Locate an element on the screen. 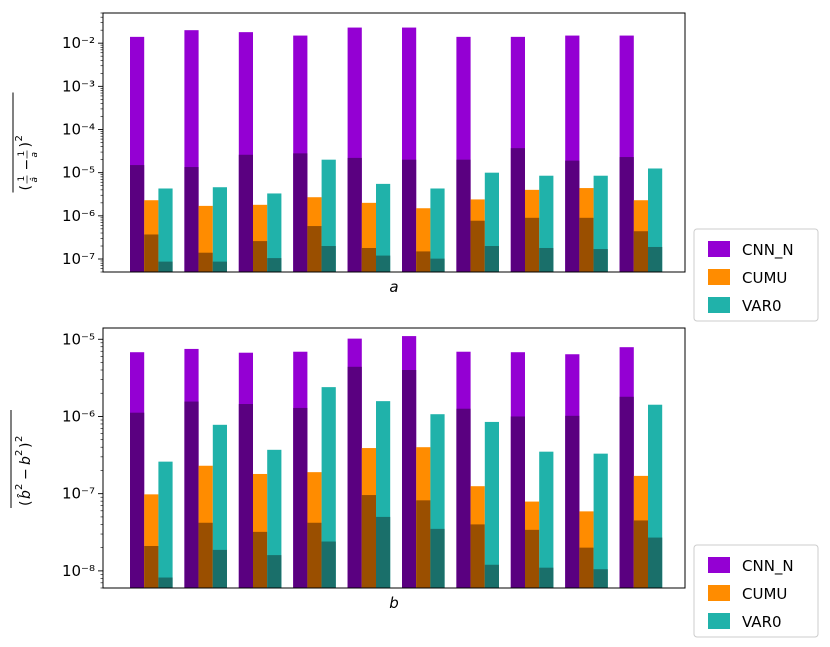 This screenshot has width=830, height=647. y-axis-label: $\overline{(\hat{b}^2-b^2)^2}$(b̂2−b2)2 is located at coordinates (22, 459).